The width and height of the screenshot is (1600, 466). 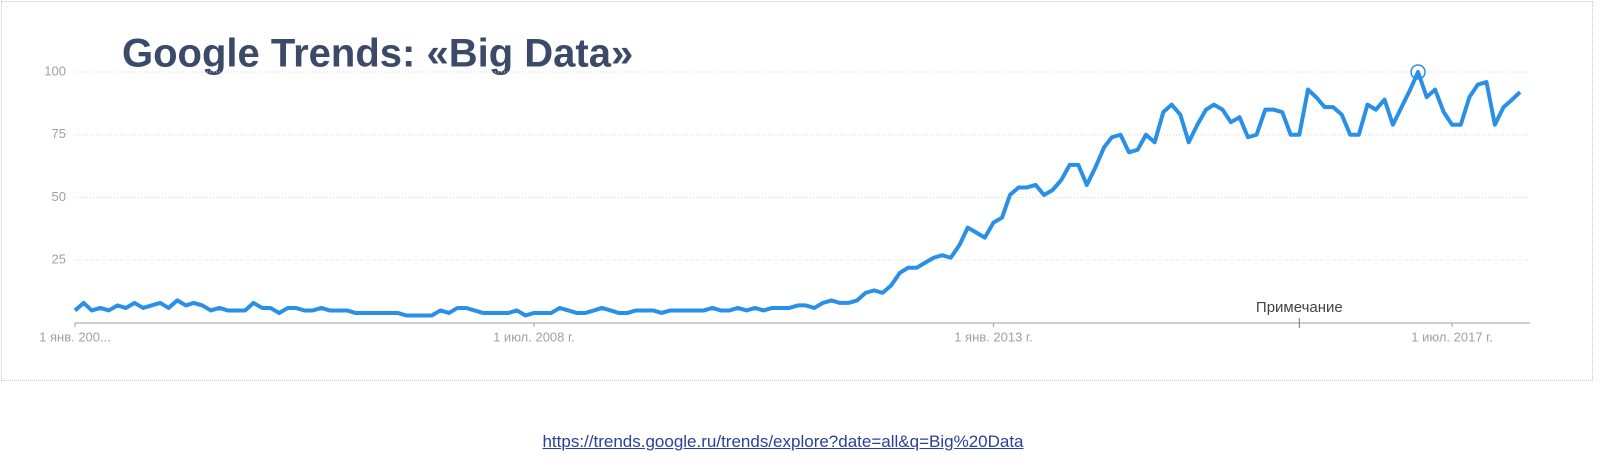 I want to click on chart-title: Google Trends: «Big Data», so click(x=377, y=54).